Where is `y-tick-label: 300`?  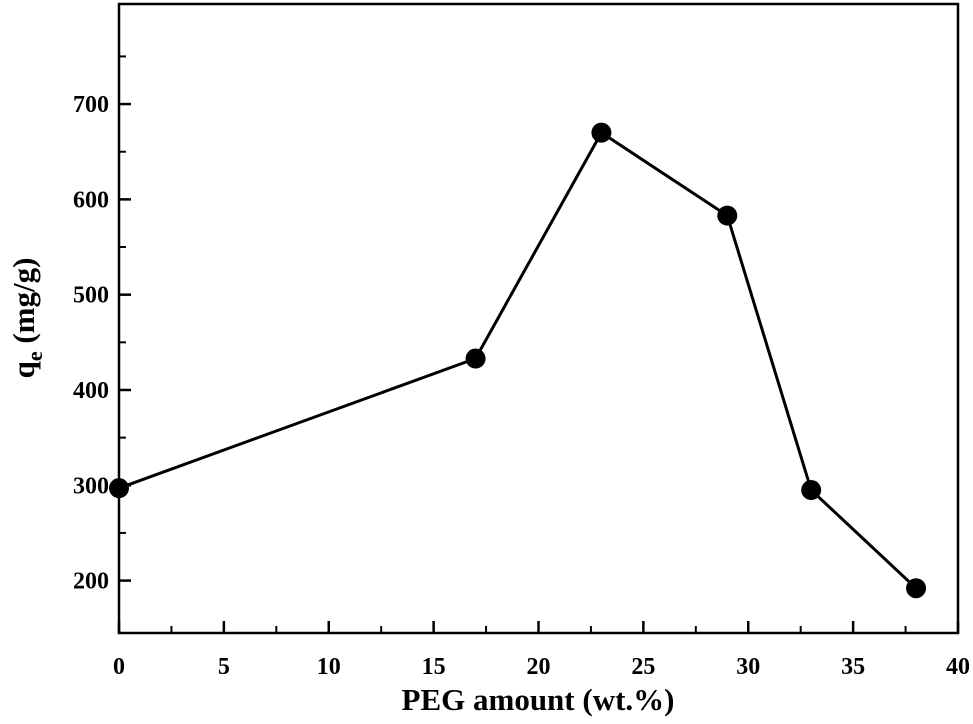
y-tick-label: 300 is located at coordinates (91, 486).